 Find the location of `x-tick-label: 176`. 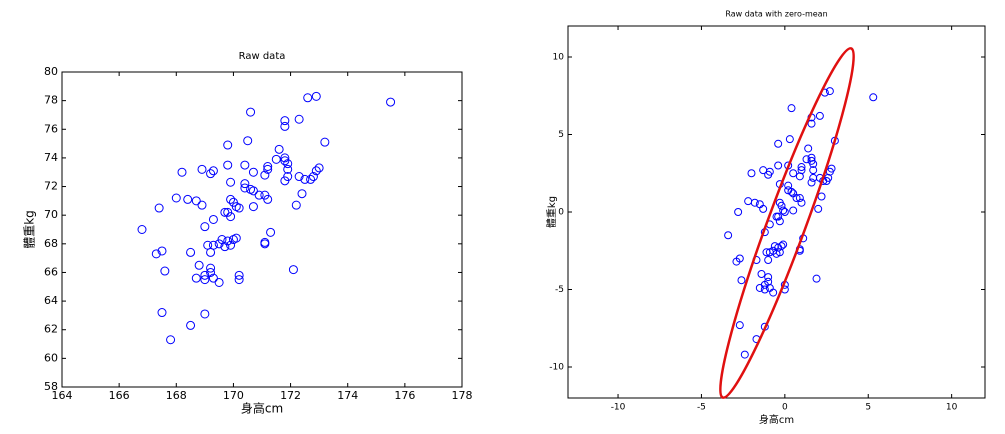

x-tick-label: 176 is located at coordinates (404, 395).